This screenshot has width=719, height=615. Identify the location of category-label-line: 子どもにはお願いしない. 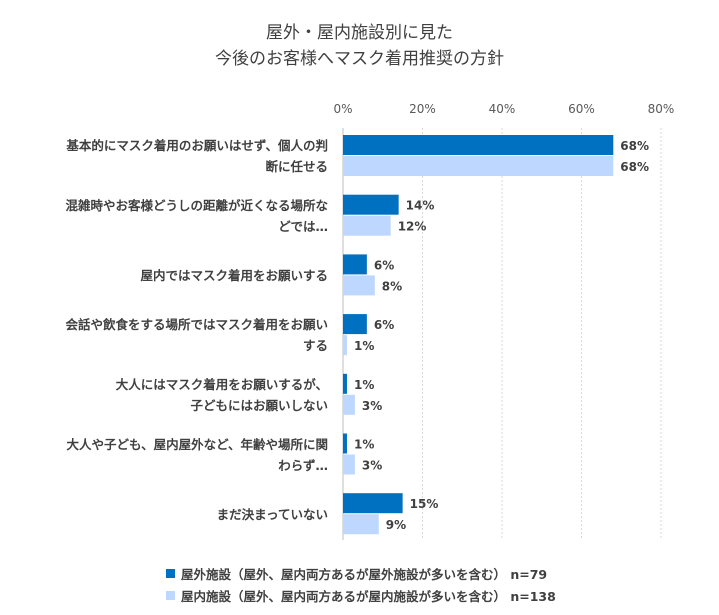
(259, 405).